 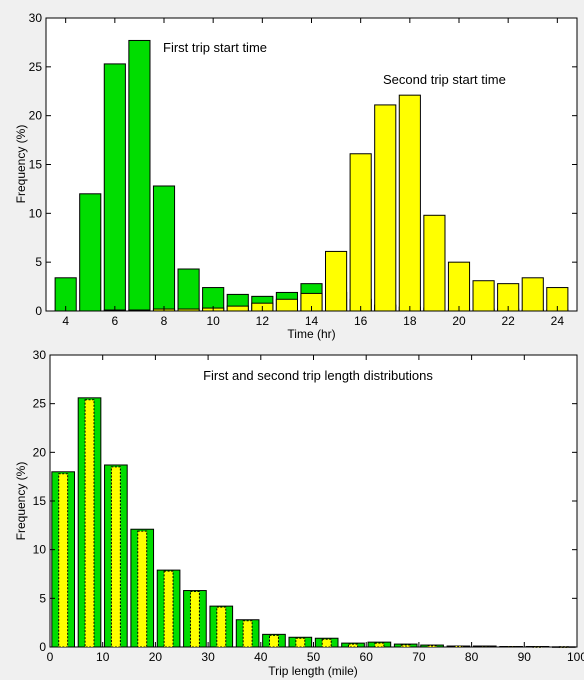 I want to click on trip-length-x-label: Trip length (mile), so click(x=313, y=671).